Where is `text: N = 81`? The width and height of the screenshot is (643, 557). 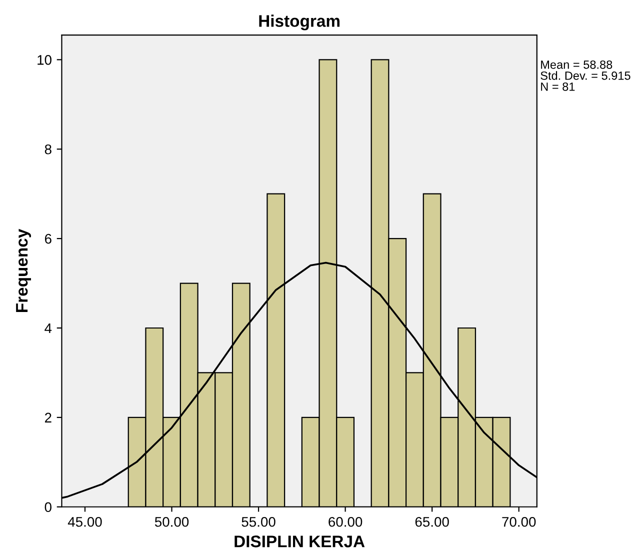
text: N = 81 is located at coordinates (558, 86).